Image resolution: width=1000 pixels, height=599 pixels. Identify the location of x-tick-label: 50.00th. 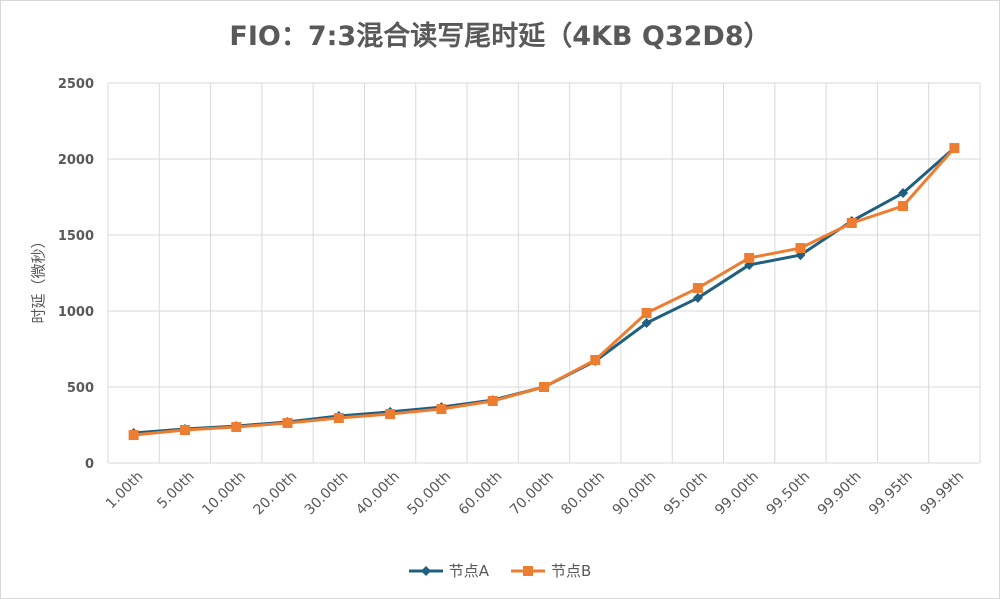
(429, 494).